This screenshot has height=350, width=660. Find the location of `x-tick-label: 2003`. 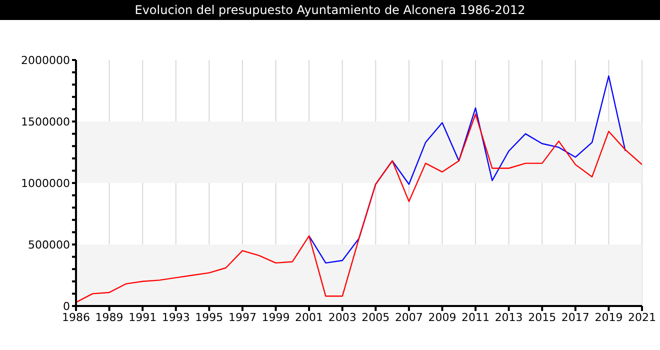

x-tick-label: 2003 is located at coordinates (342, 317).